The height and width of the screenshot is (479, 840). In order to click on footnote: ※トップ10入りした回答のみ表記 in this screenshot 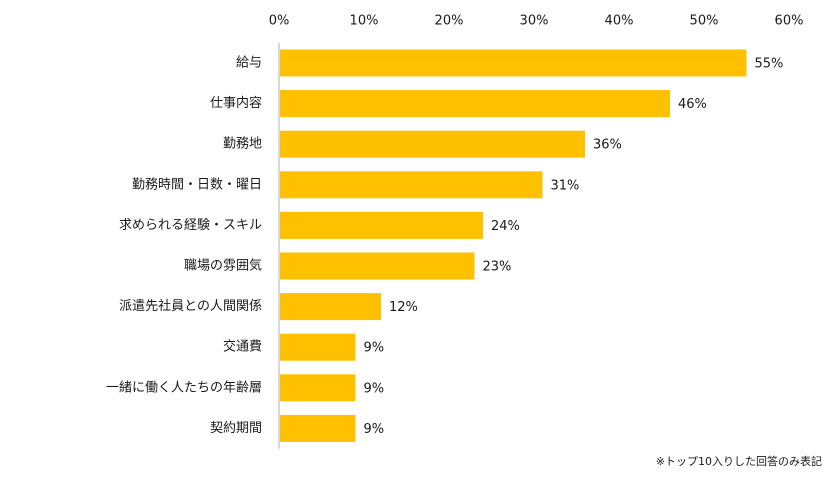, I will do `click(738, 461)`.